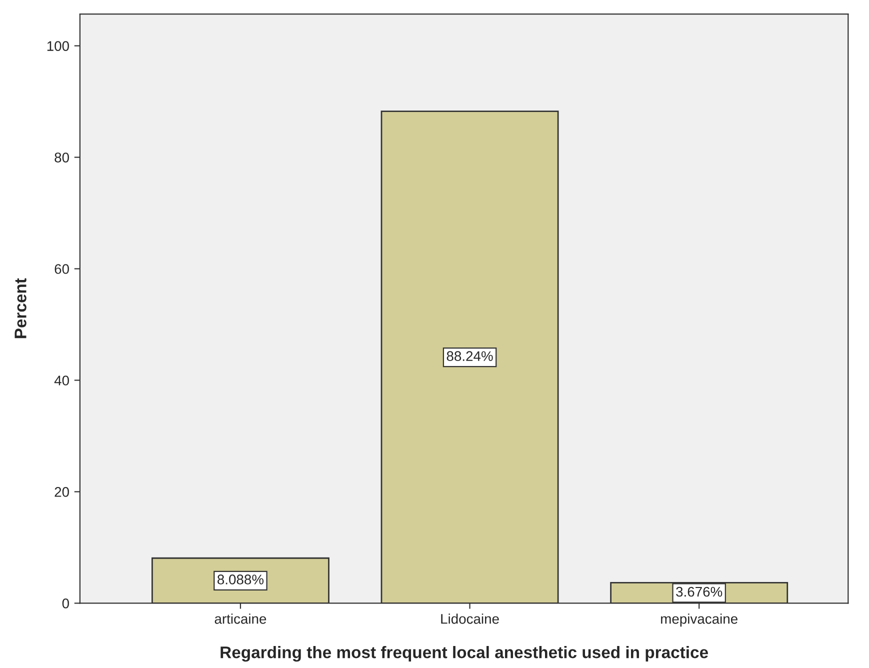 The width and height of the screenshot is (869, 668). What do you see at coordinates (699, 620) in the screenshot?
I see `x-tick-label: mepivacaine` at bounding box center [699, 620].